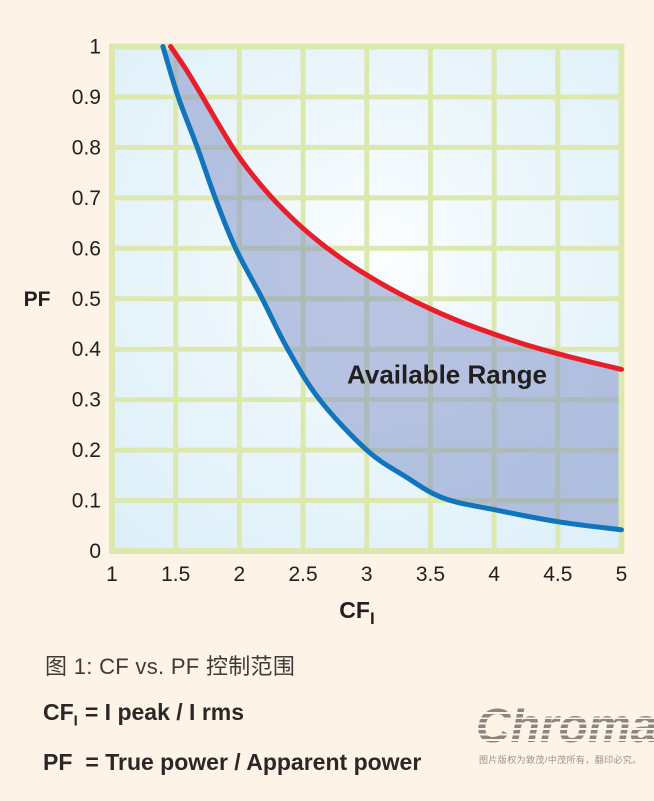 This screenshot has width=654, height=801. I want to click on pf-formula-base: PF, so click(58, 762).